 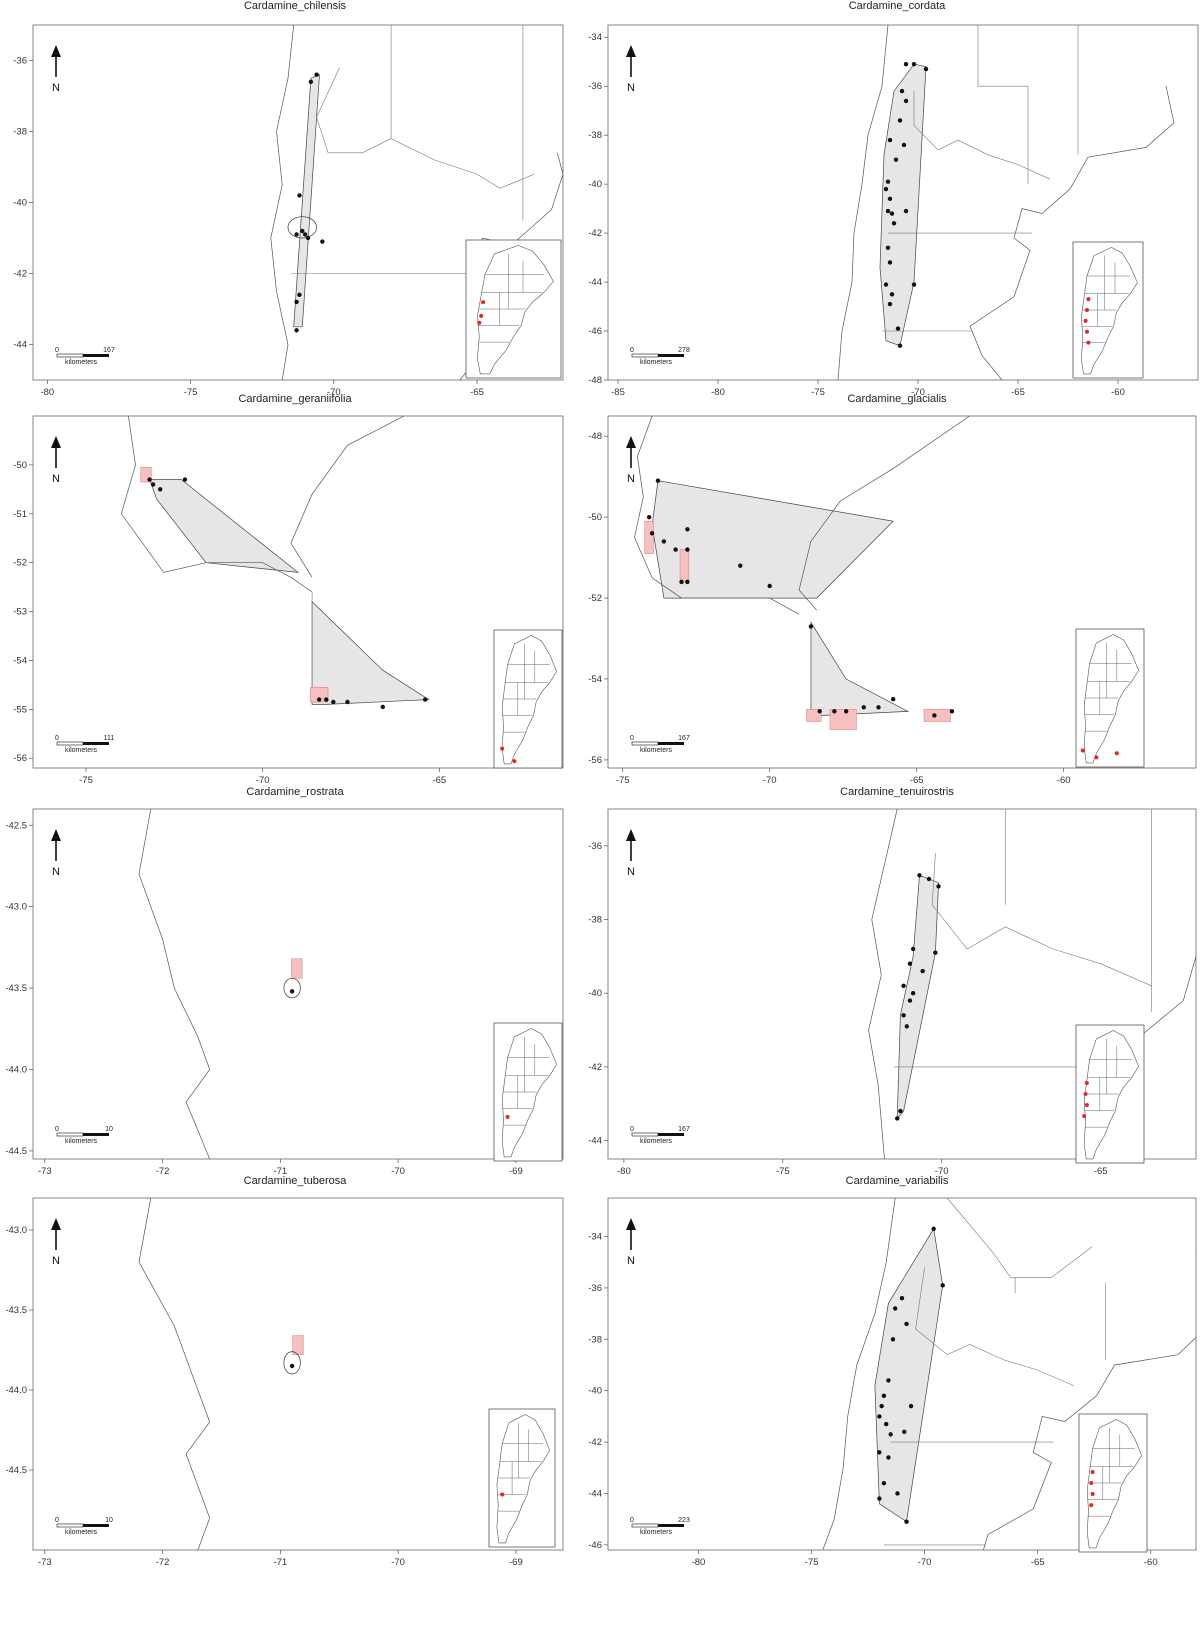 I want to click on scale-end: 278, so click(x=684, y=350).